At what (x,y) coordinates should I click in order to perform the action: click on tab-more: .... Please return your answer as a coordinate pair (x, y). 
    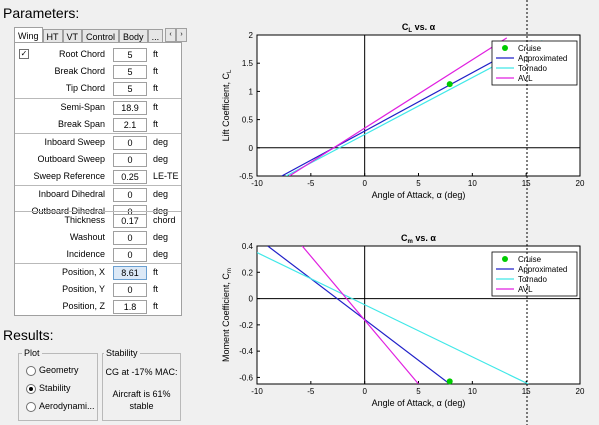
    Looking at the image, I should click on (155, 35).